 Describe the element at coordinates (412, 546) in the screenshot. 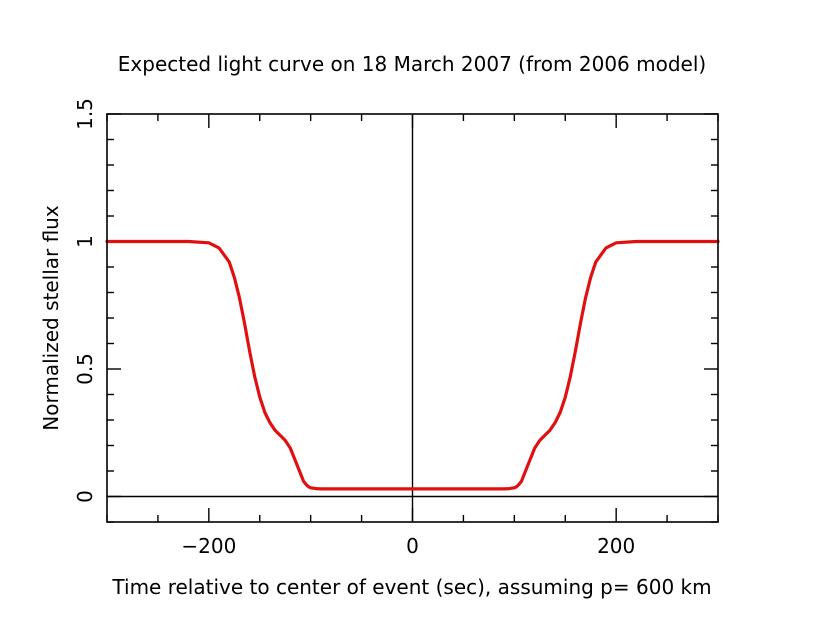

I see `x-tick-label: 0` at that location.